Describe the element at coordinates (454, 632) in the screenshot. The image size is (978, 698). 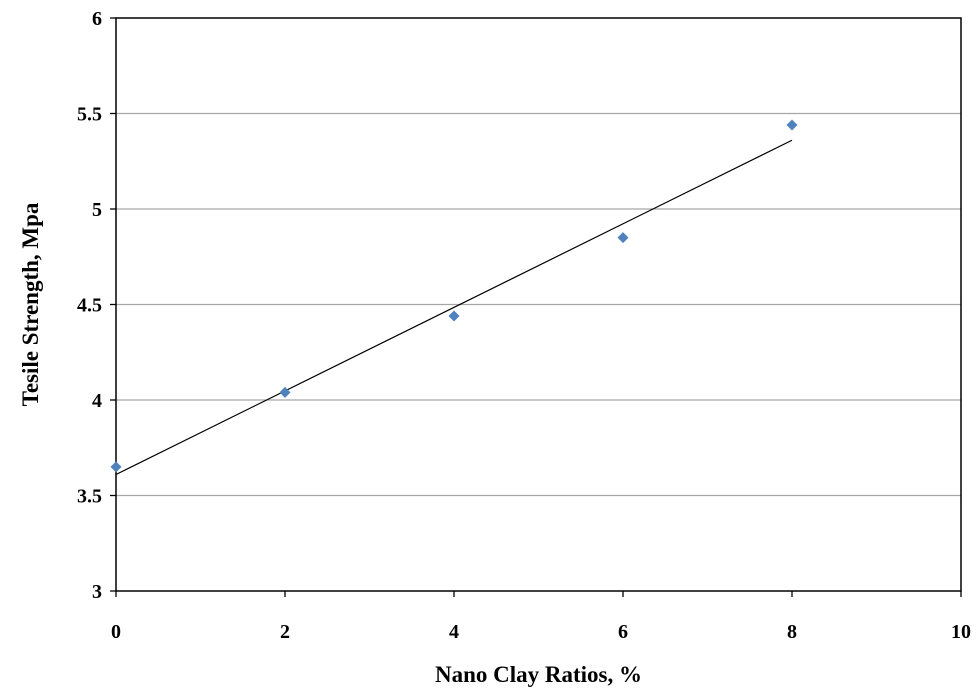
I see `x-tick-label: 4` at that location.